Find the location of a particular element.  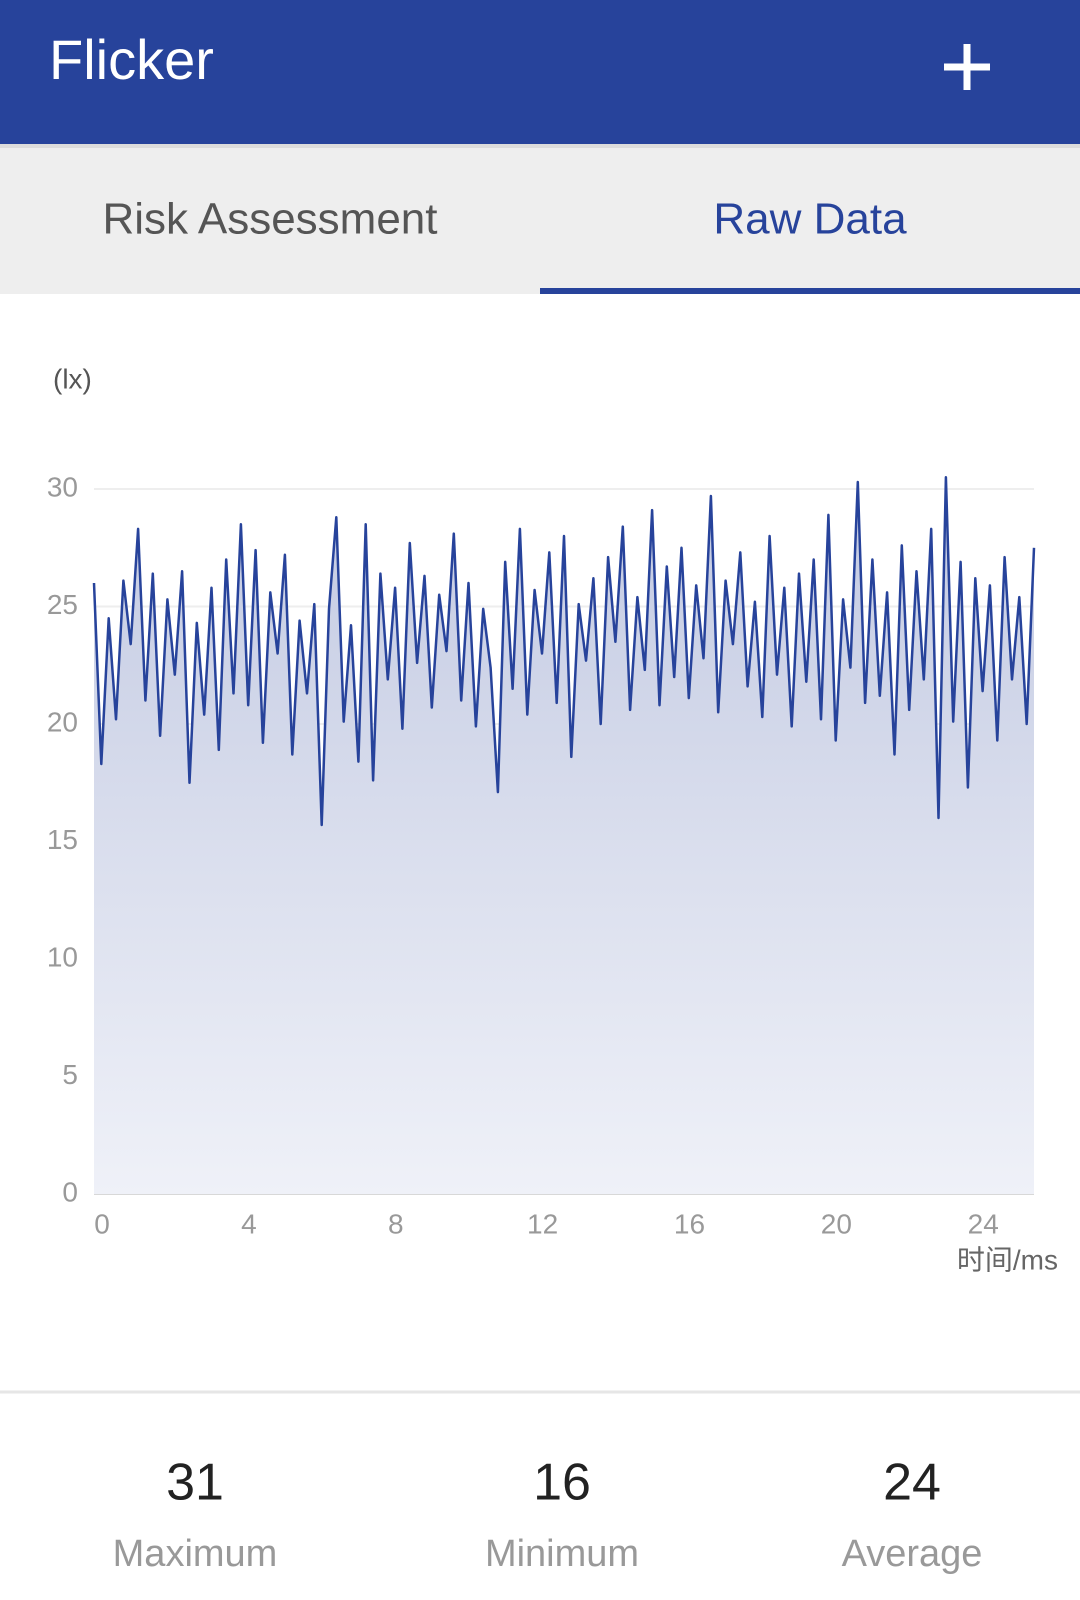

x-tick-label: 16 is located at coordinates (689, 1223).